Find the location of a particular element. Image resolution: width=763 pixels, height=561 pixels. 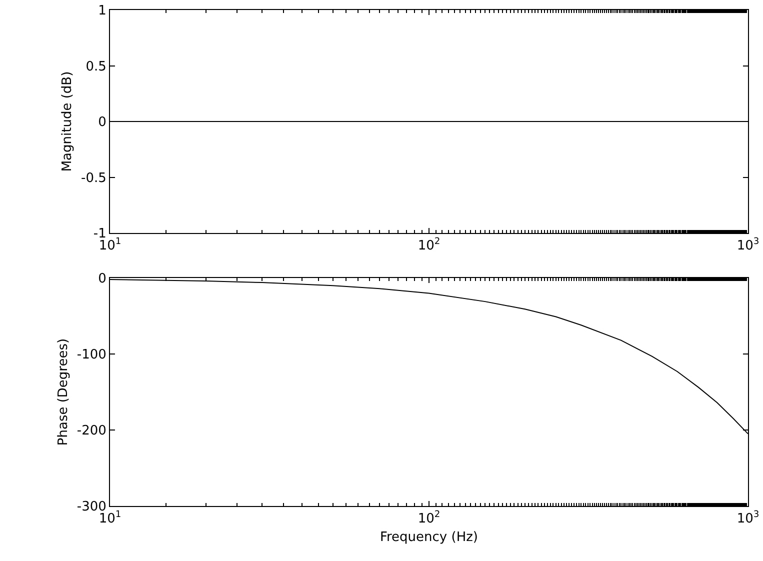

y-tick-label: -200 is located at coordinates (91, 431).